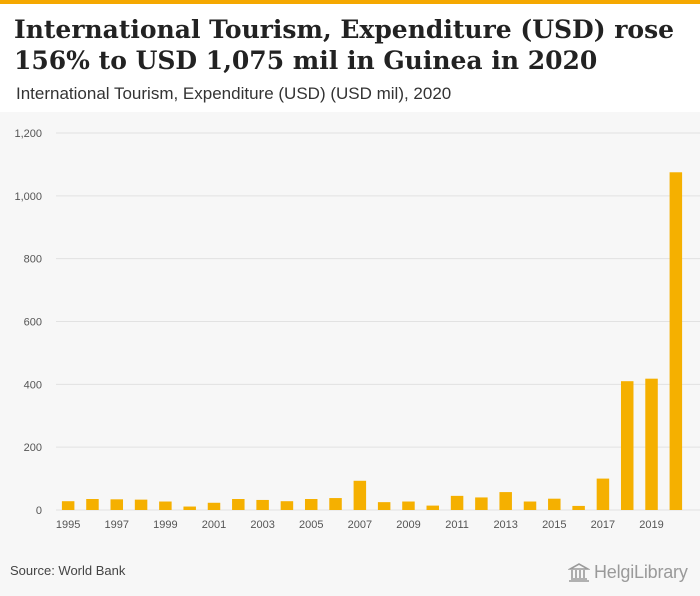 Image resolution: width=700 pixels, height=596 pixels. I want to click on x-tick-label: 2003, so click(262, 525).